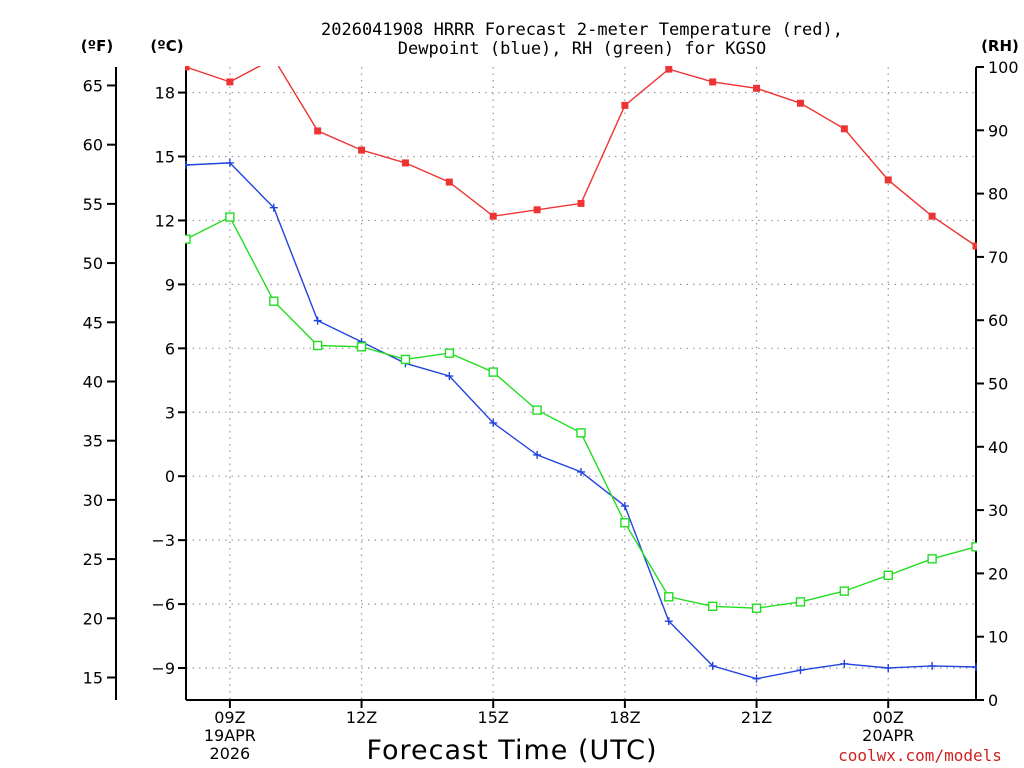  What do you see at coordinates (165, 157) in the screenshot?
I see `celsius-tick-label: 15` at bounding box center [165, 157].